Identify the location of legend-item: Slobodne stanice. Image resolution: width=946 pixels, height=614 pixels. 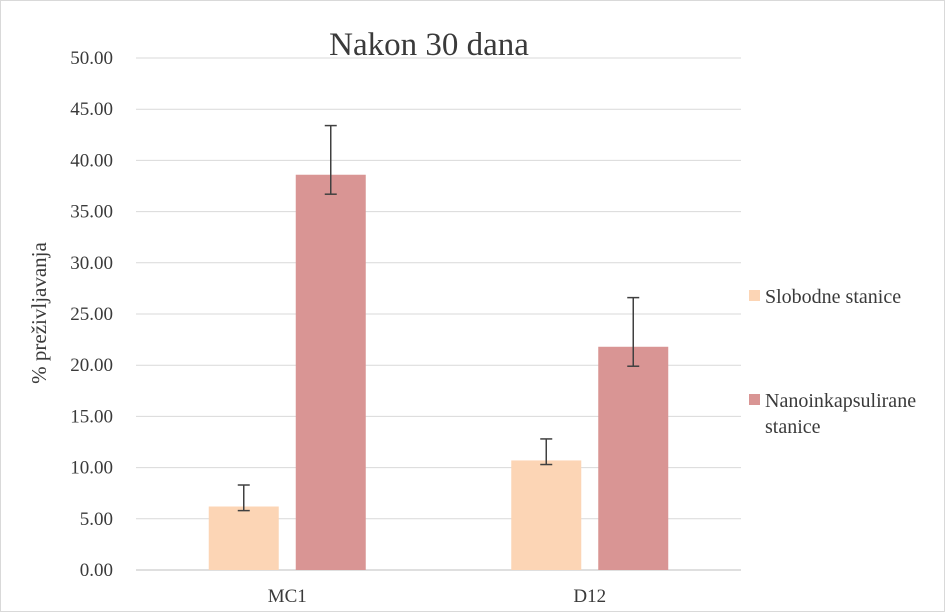
(825, 297).